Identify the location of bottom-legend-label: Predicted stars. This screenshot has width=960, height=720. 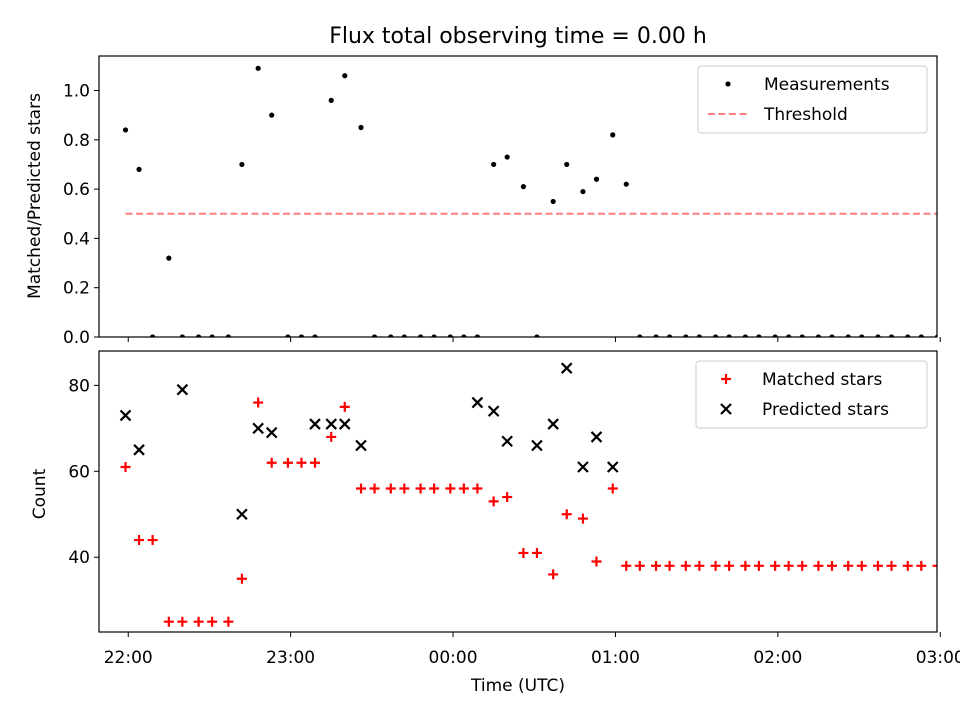
(825, 410).